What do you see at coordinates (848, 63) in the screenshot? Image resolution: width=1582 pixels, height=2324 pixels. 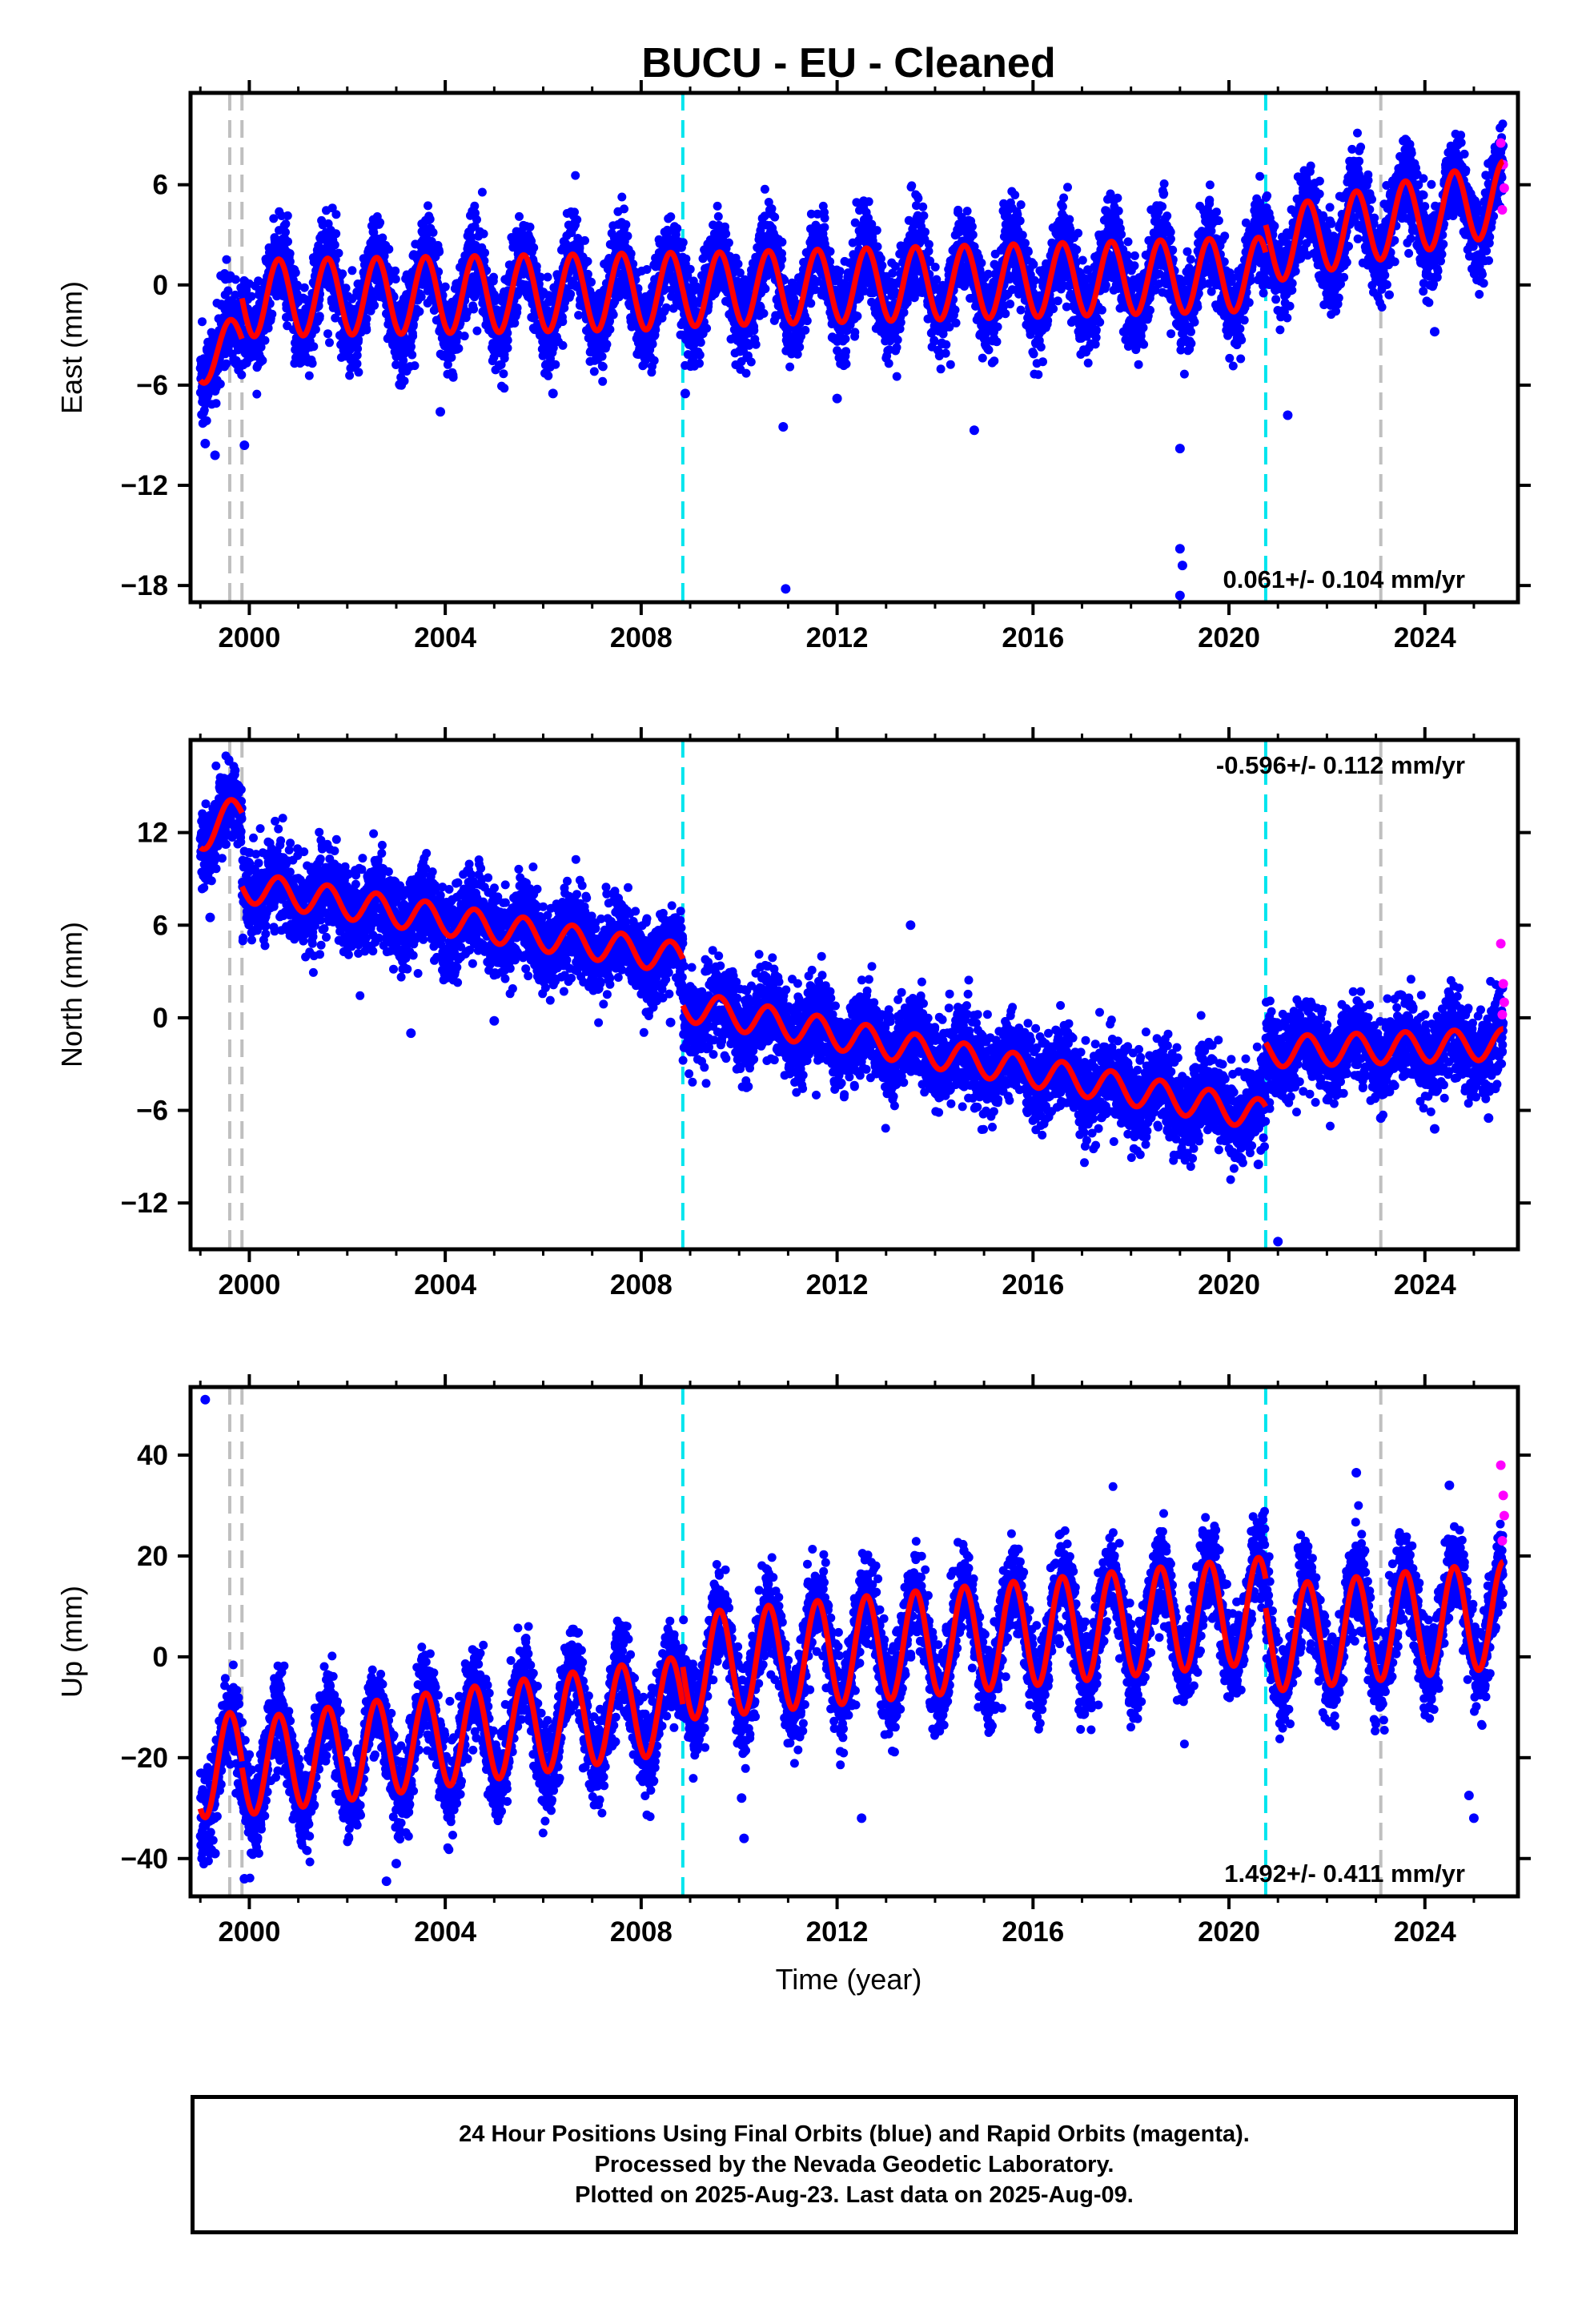 I see `figure-title: BUCU - EU - Cleaned` at bounding box center [848, 63].